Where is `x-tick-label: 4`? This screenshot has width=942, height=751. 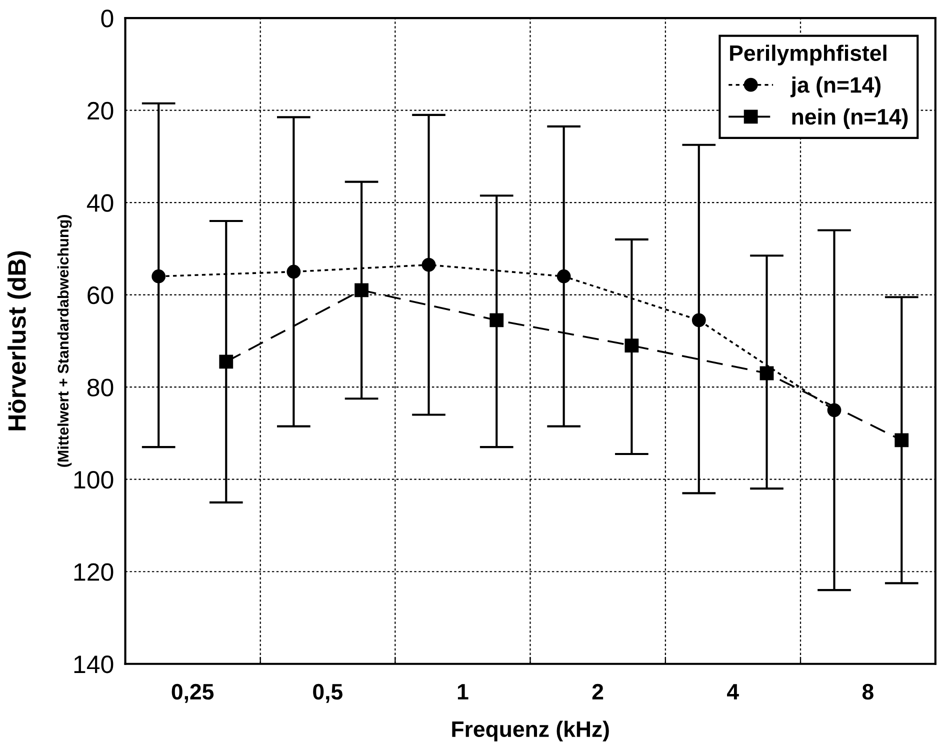
x-tick-label: 4 is located at coordinates (733, 692).